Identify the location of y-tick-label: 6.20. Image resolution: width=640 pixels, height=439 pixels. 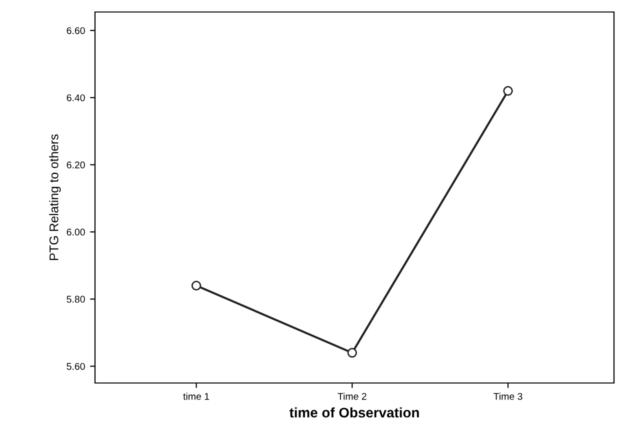
(75, 165).